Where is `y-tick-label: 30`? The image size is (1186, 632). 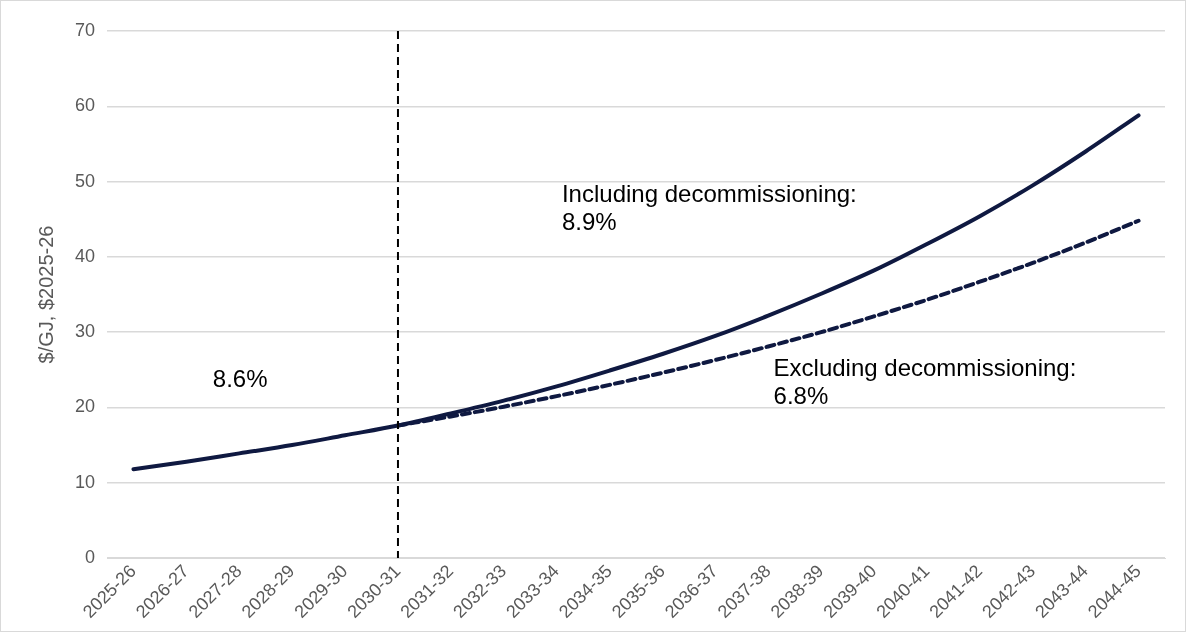 y-tick-label: 30 is located at coordinates (85, 331).